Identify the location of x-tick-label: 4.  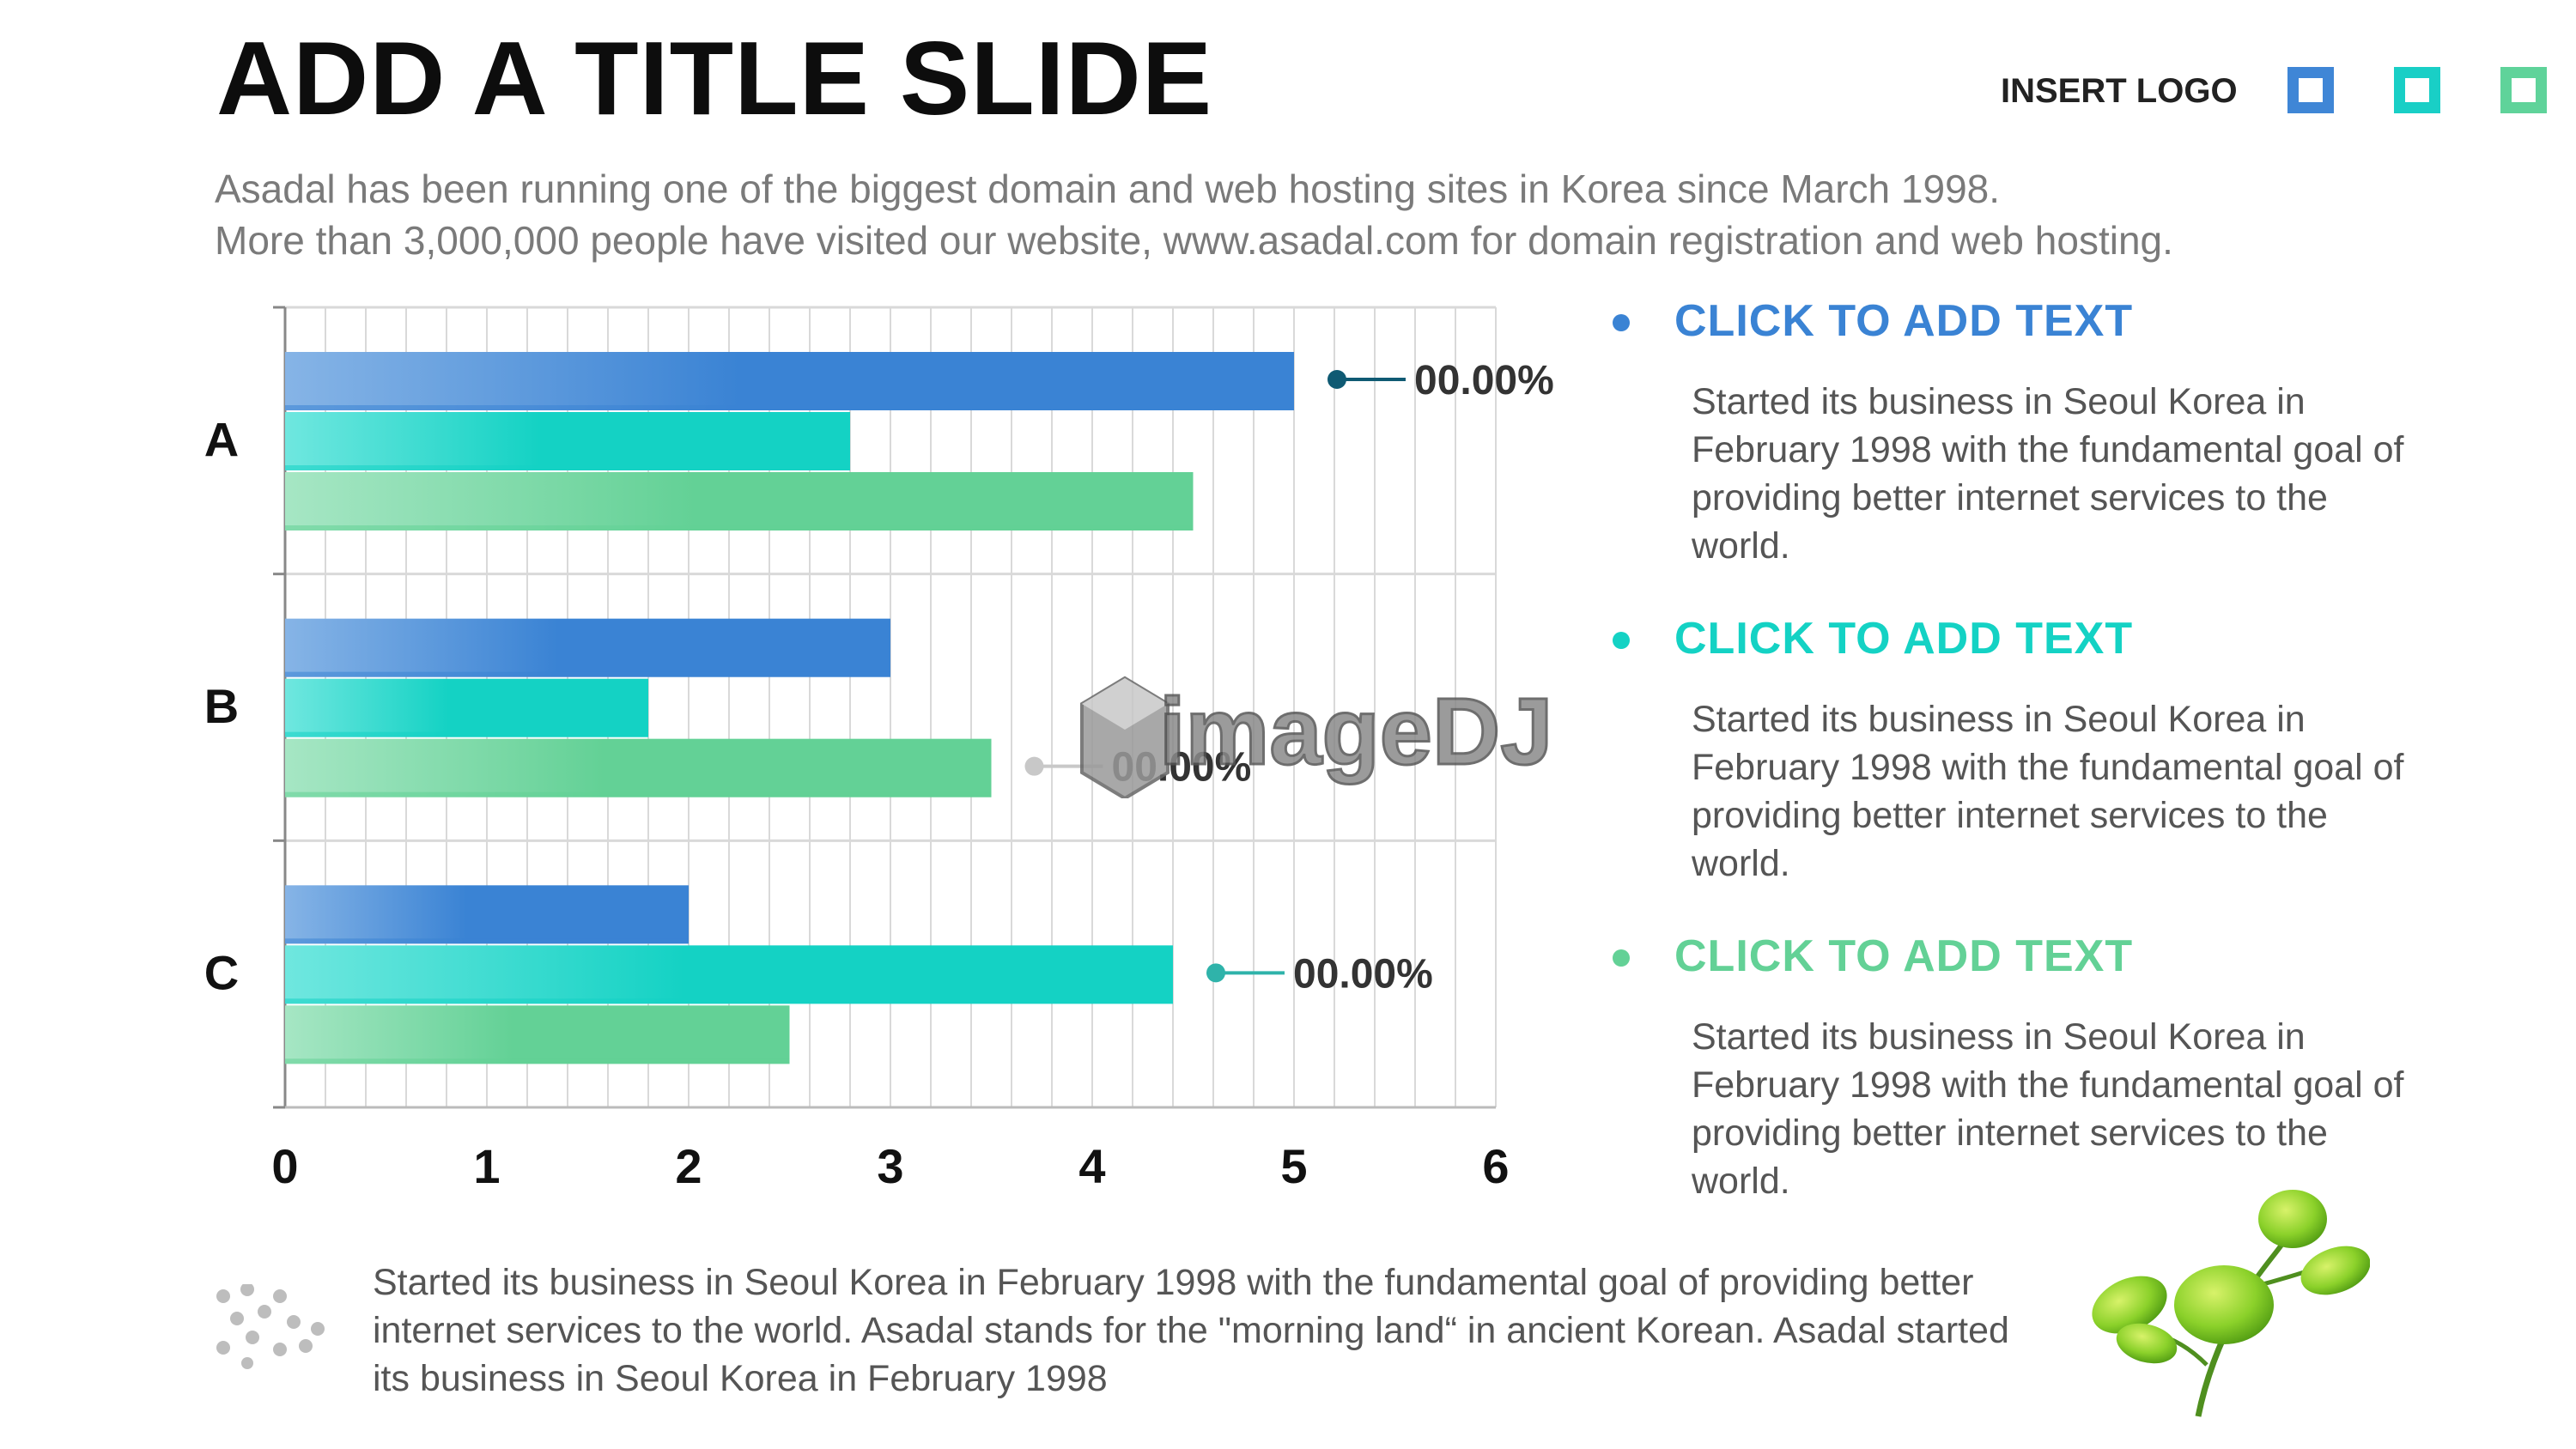
(1091, 1166).